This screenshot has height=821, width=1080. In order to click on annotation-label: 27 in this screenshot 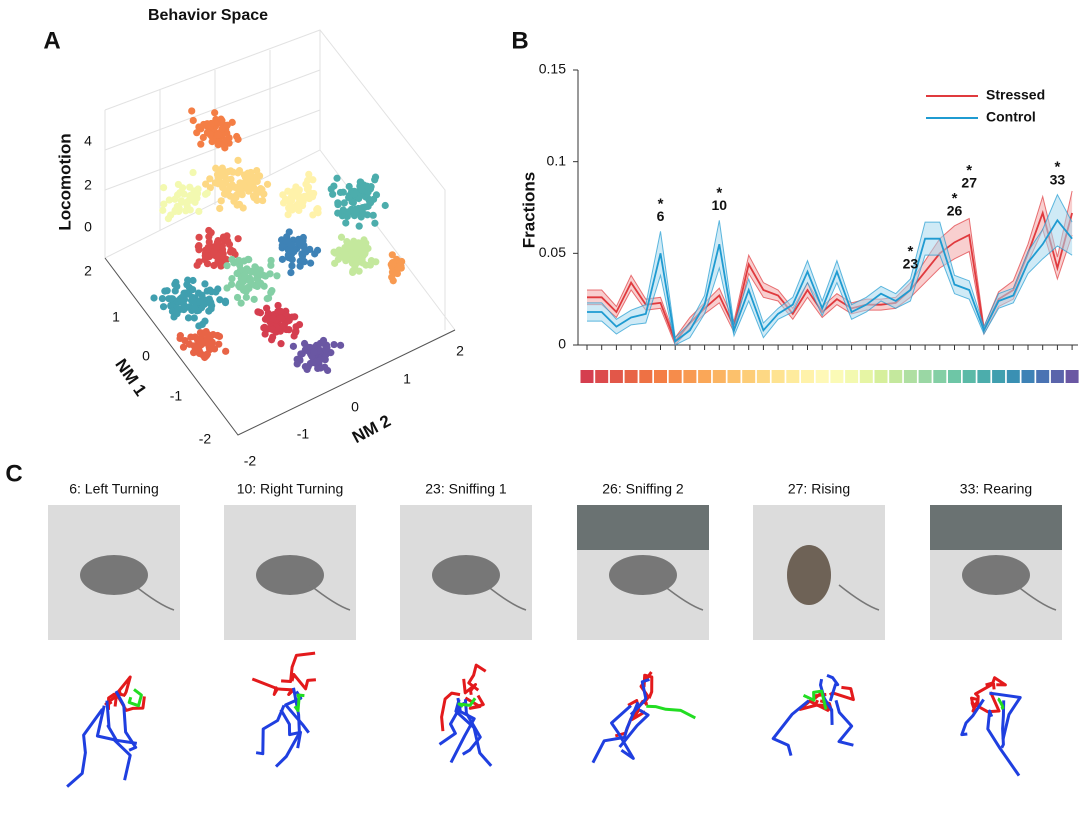, I will do `click(969, 183)`.